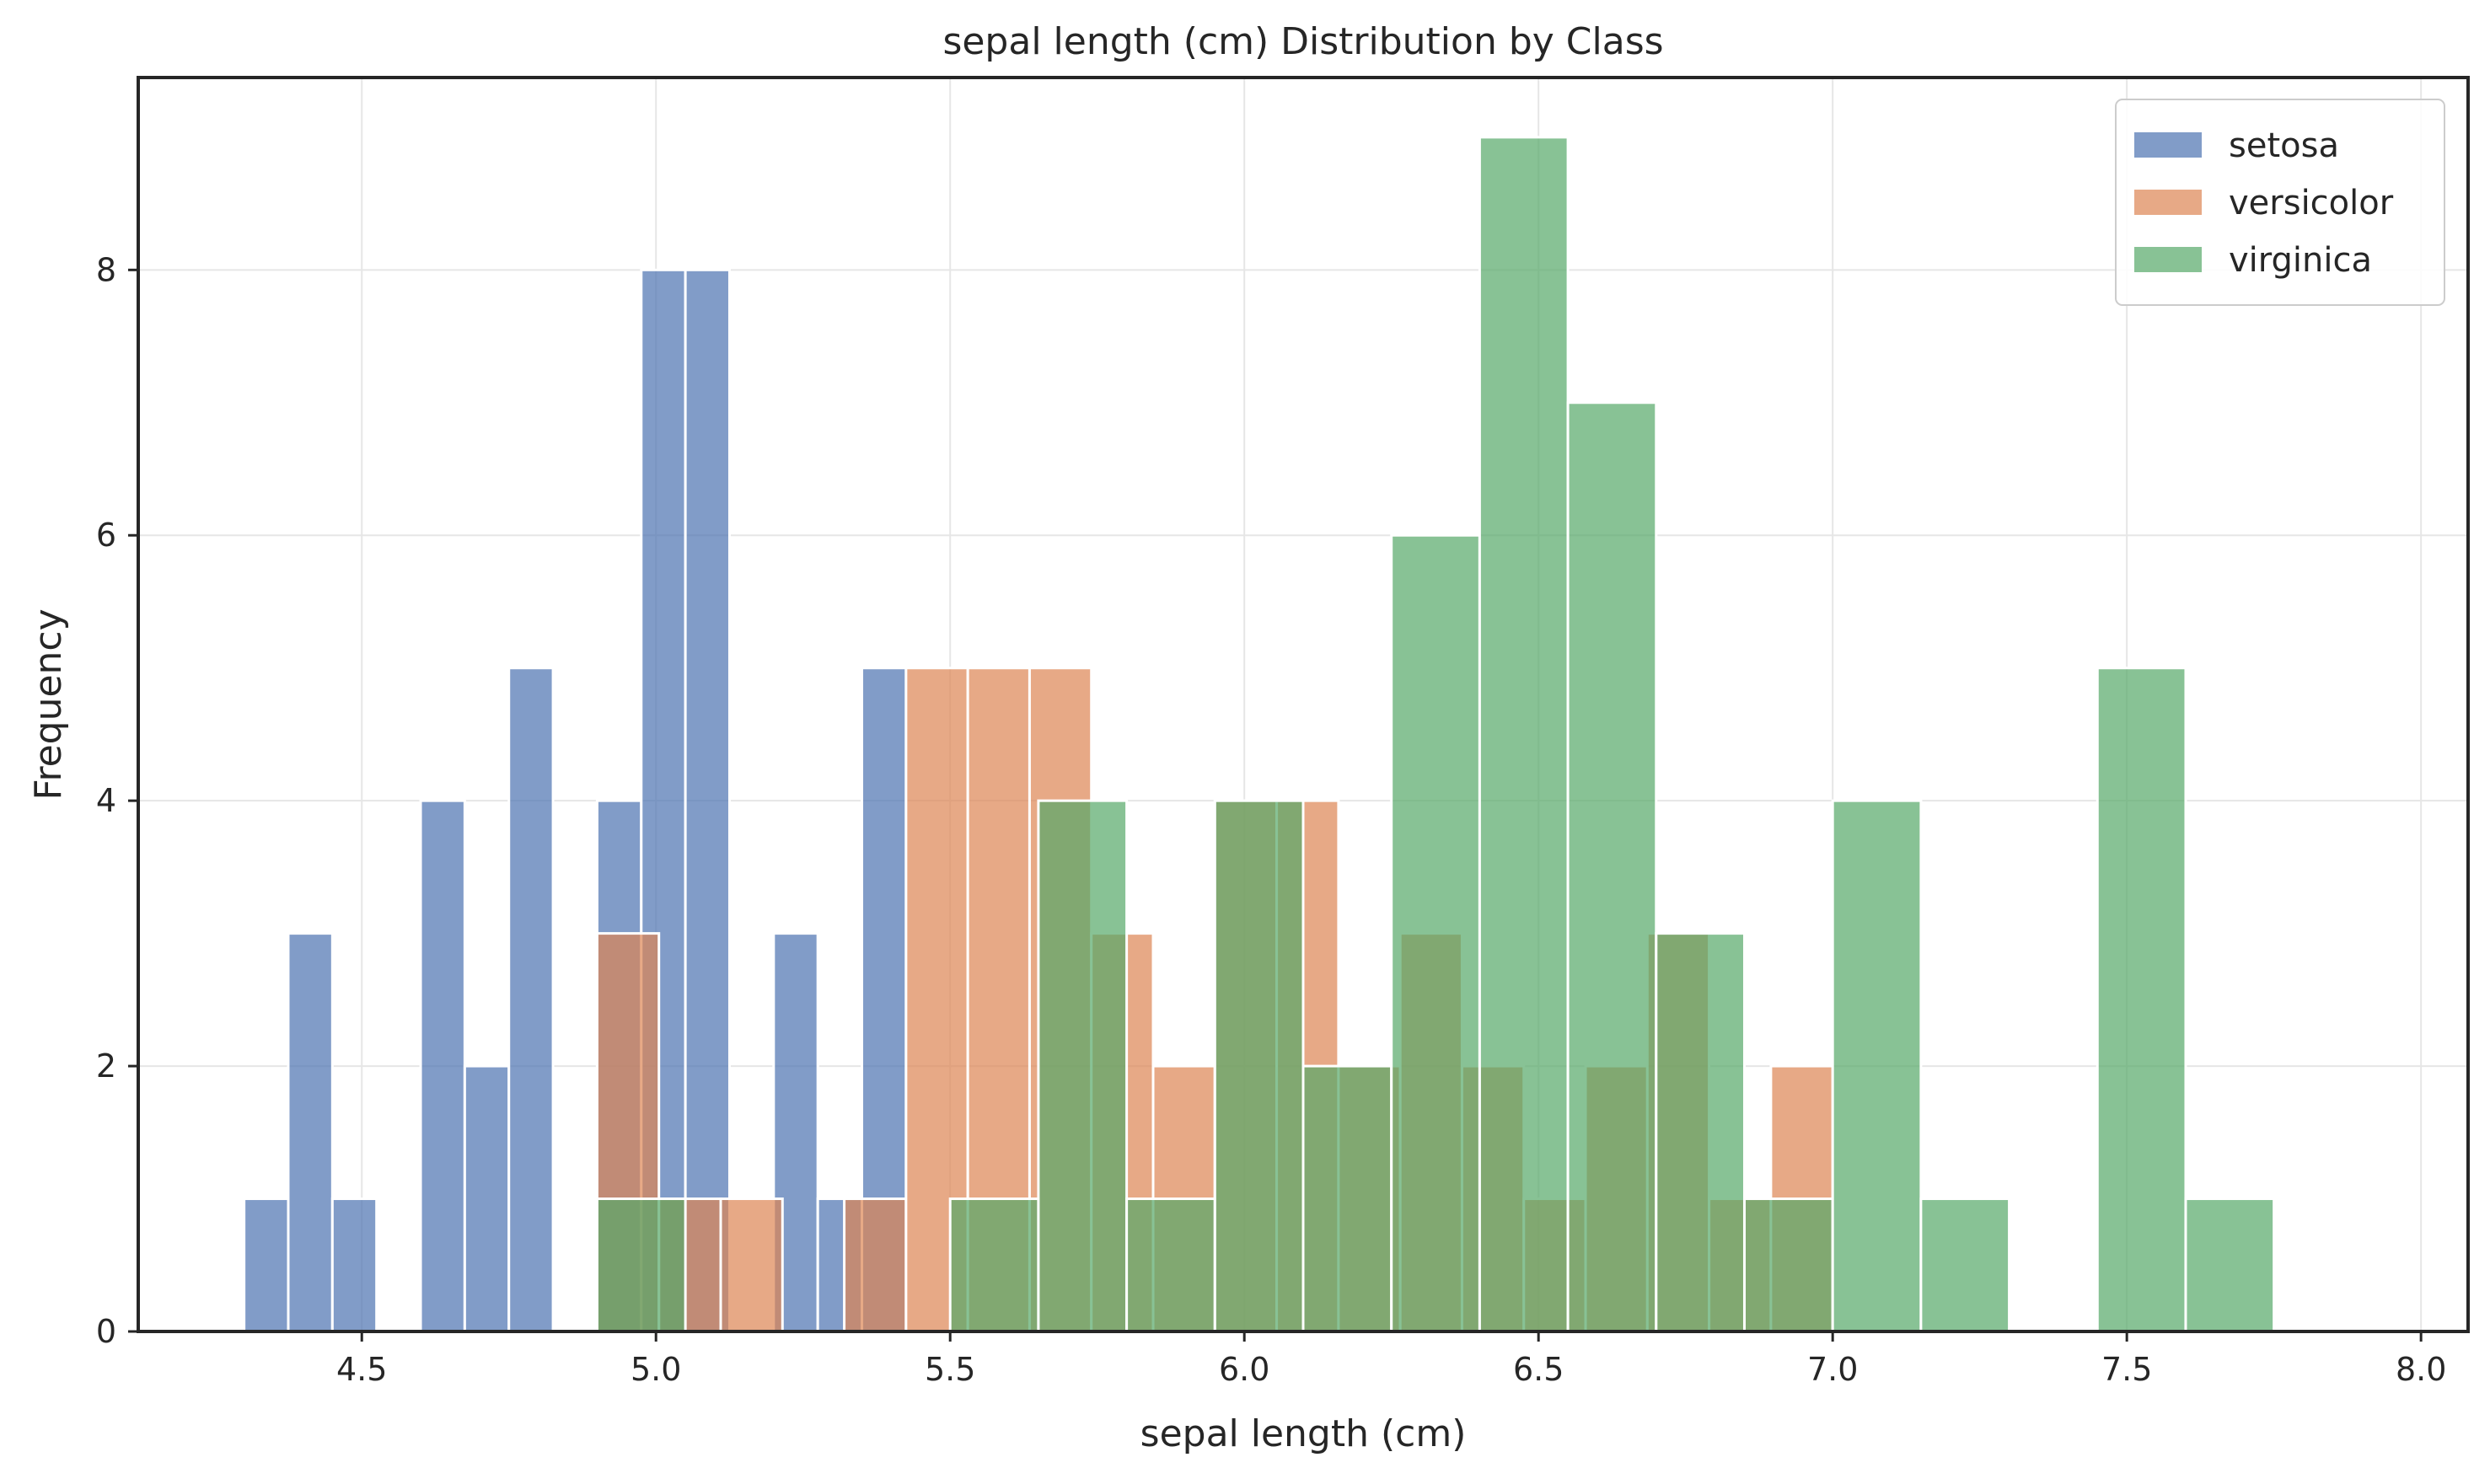 The image size is (2490, 1484). I want to click on y-tick-label: 4, so click(106, 800).